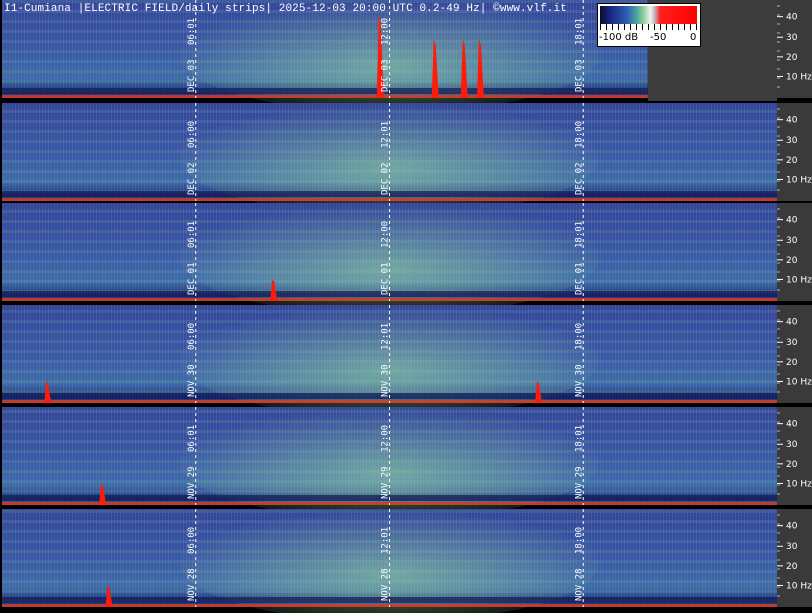 The height and width of the screenshot is (613, 812). What do you see at coordinates (325, 91) in the screenshot?
I see `low-frequency-band` at bounding box center [325, 91].